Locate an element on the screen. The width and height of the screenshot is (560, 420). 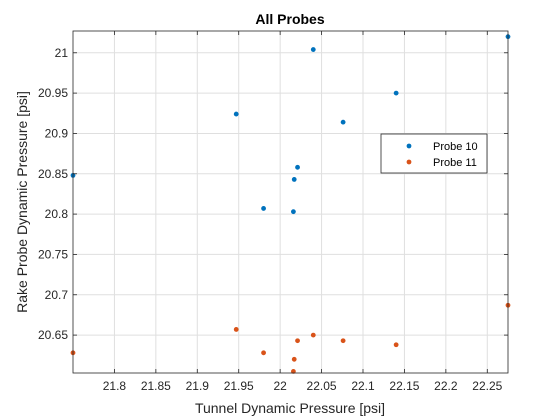
x-tick-label: 22.25 is located at coordinates (487, 386).